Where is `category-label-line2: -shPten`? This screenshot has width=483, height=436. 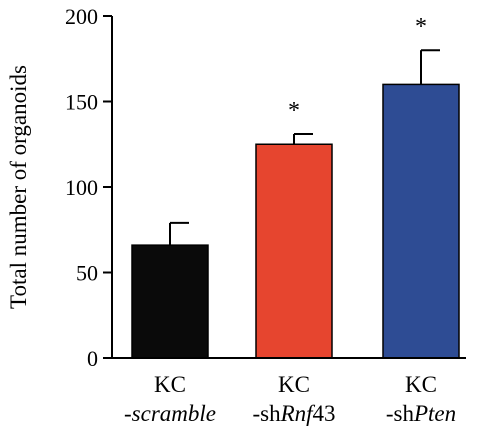
category-label-line2: -shPten is located at coordinates (421, 413).